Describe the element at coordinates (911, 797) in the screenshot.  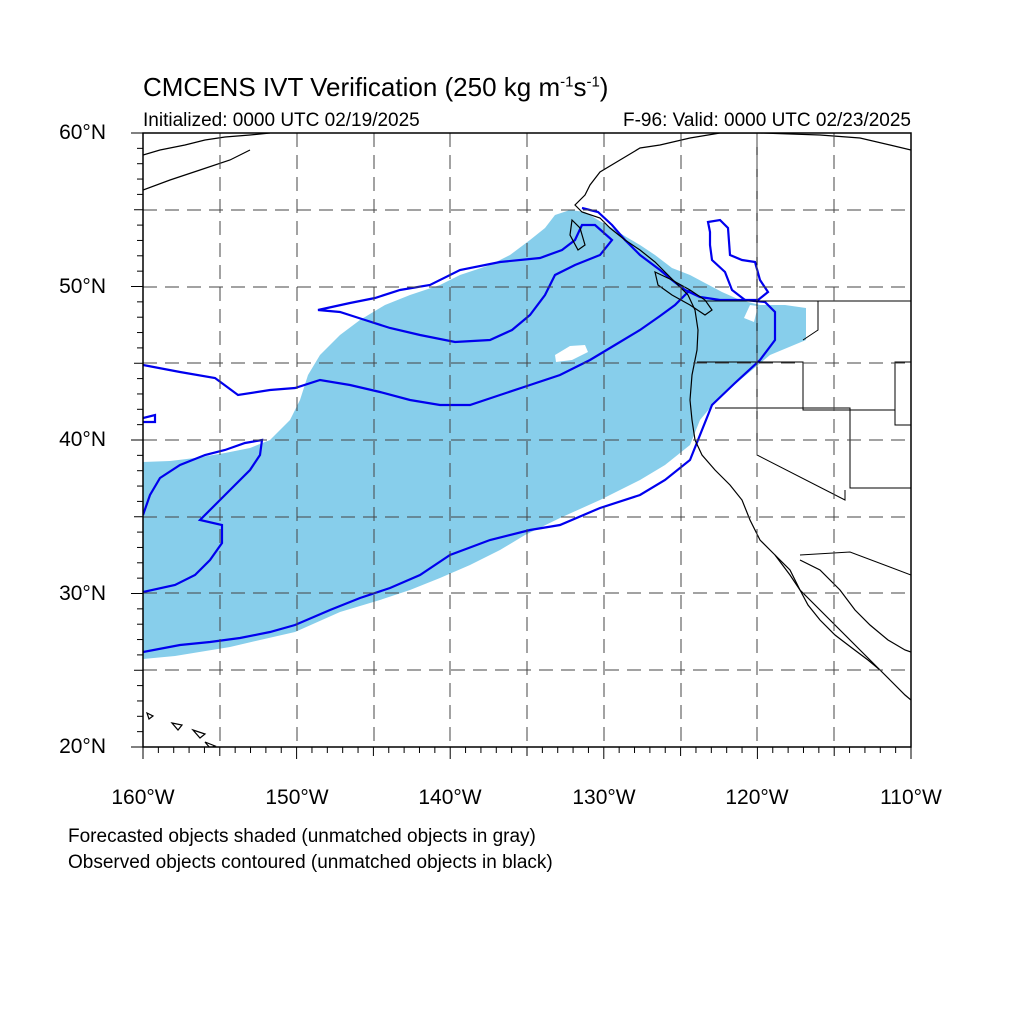
I see `lon-label: 110°W` at that location.